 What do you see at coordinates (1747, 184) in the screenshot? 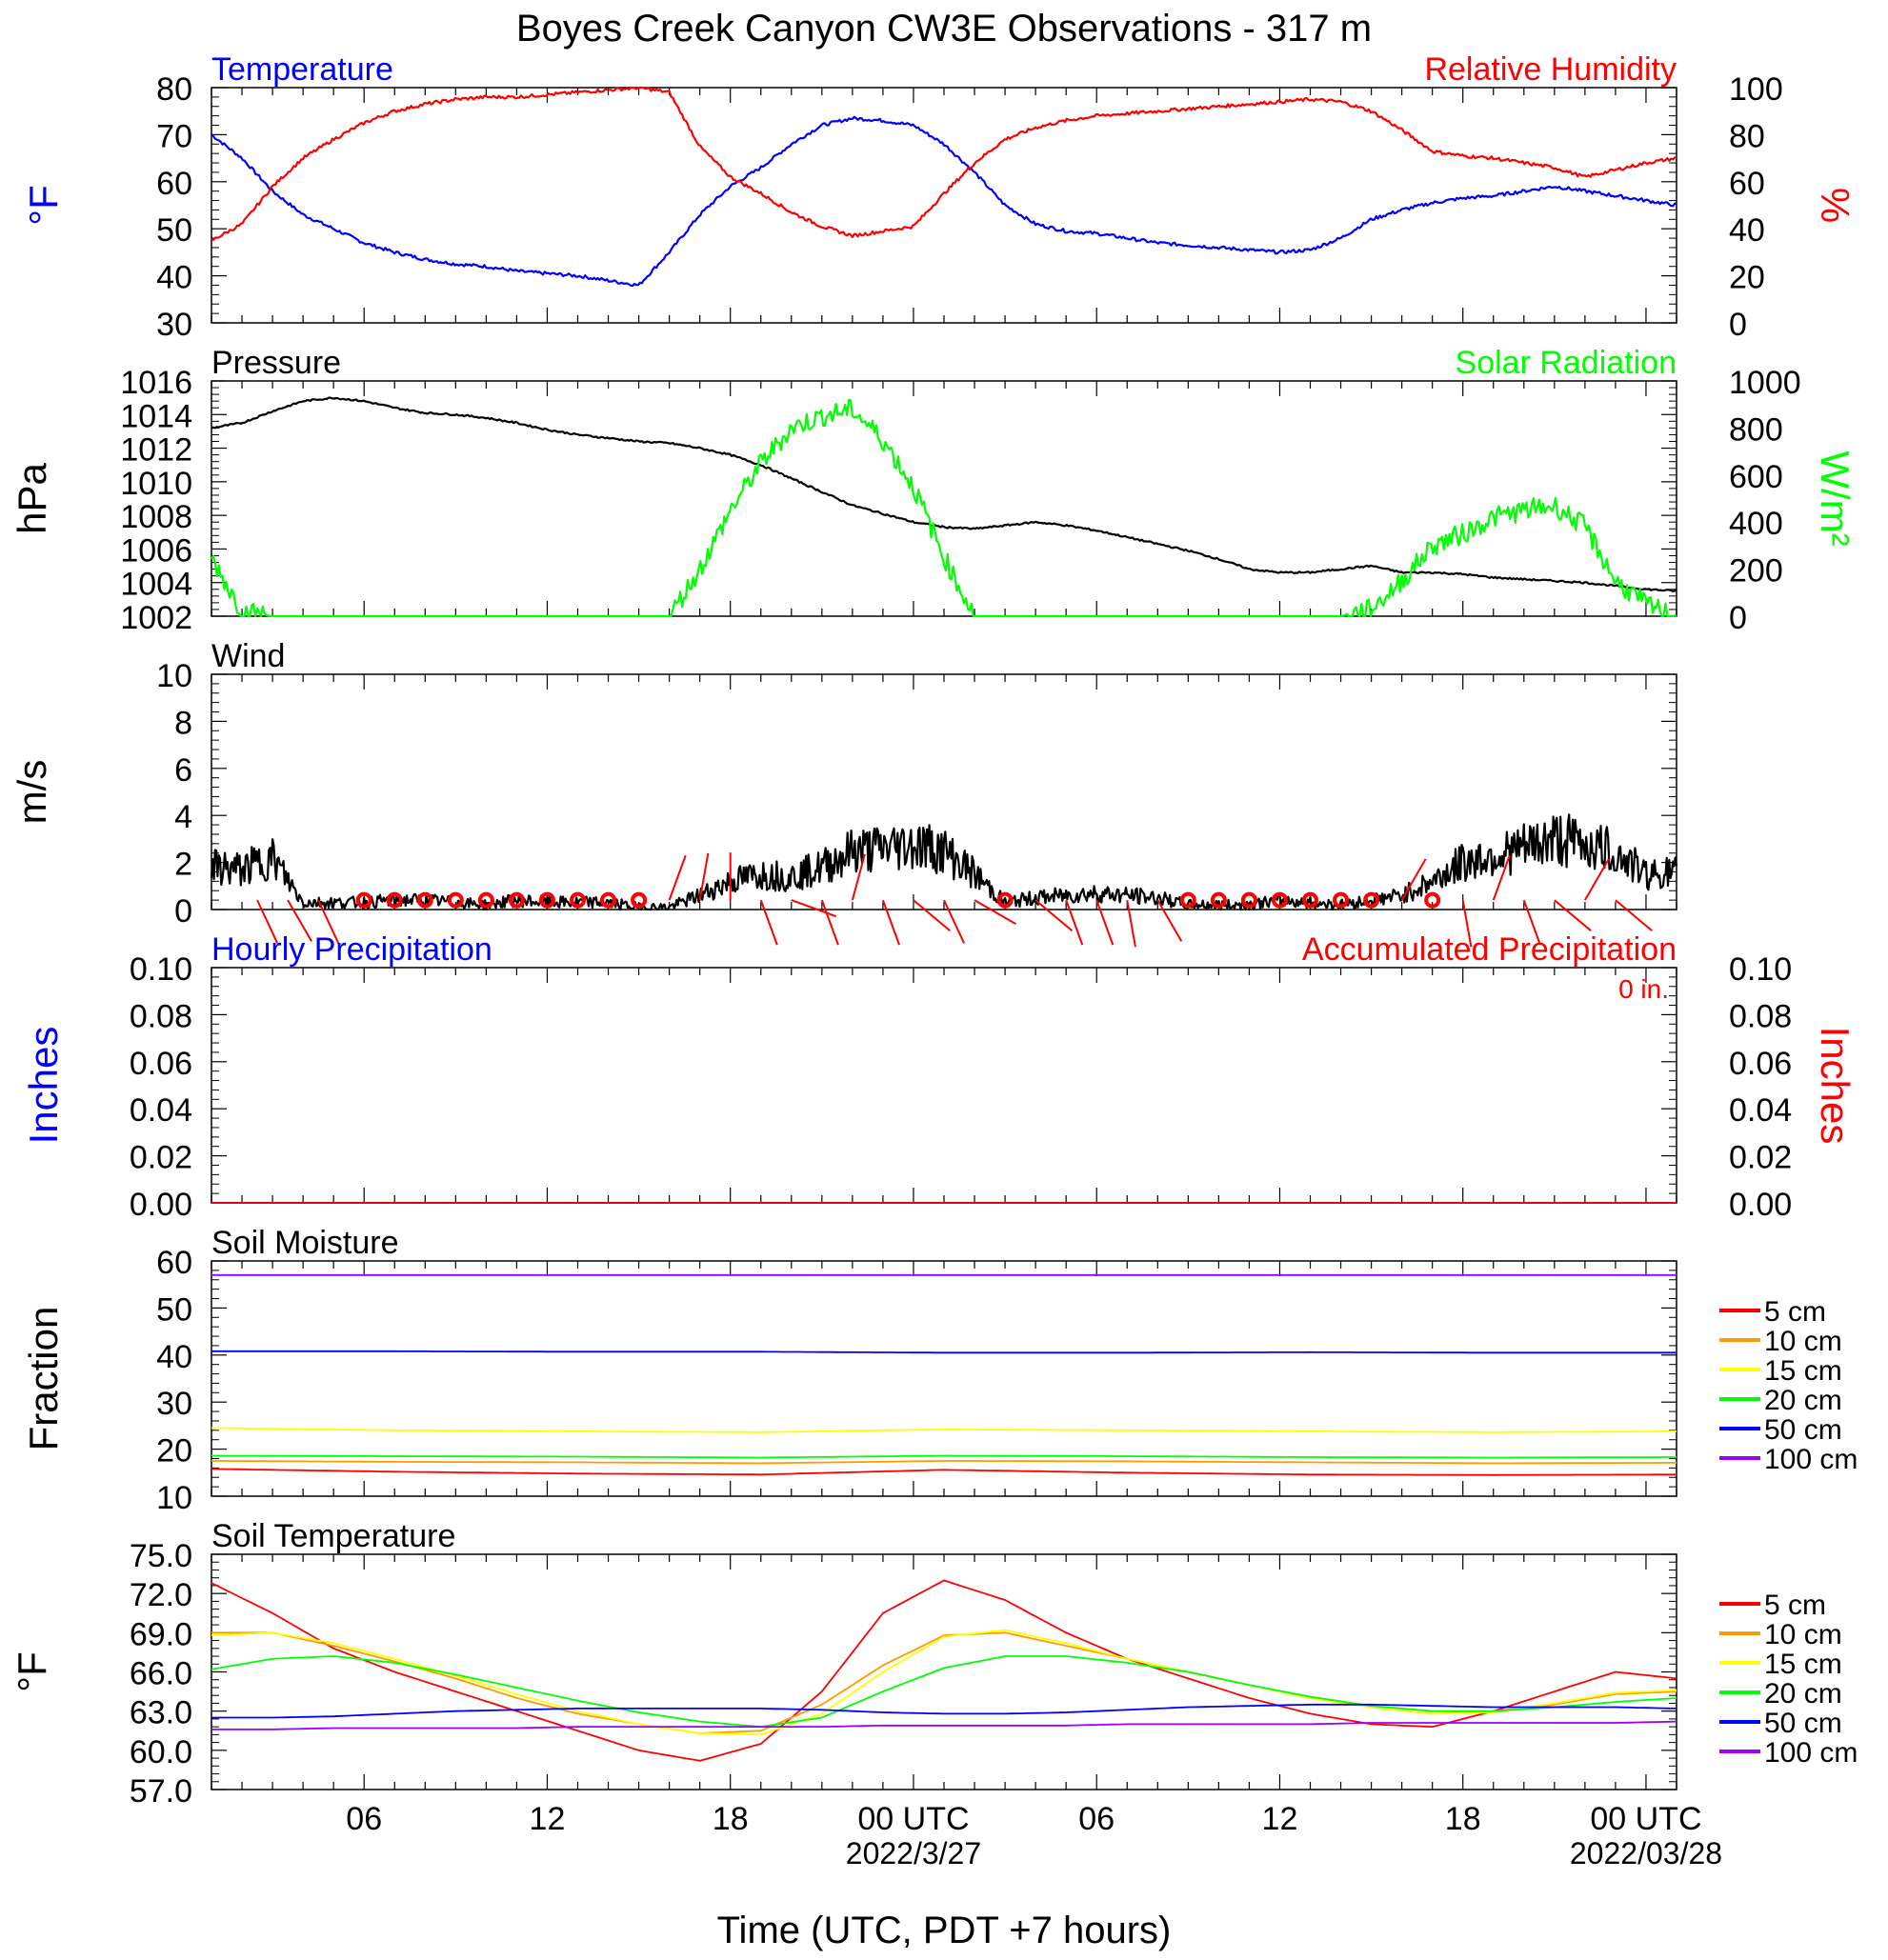
I see `y-right-tick-label: 60` at bounding box center [1747, 184].